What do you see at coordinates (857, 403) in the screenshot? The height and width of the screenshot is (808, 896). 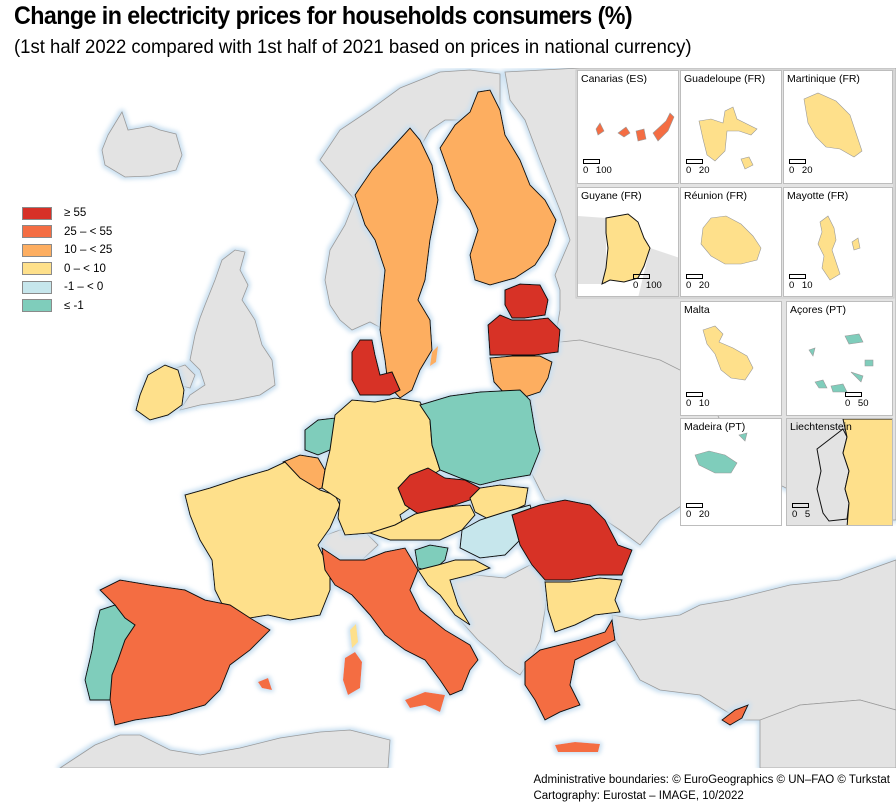 I see `scale-bar-label: 0 50` at bounding box center [857, 403].